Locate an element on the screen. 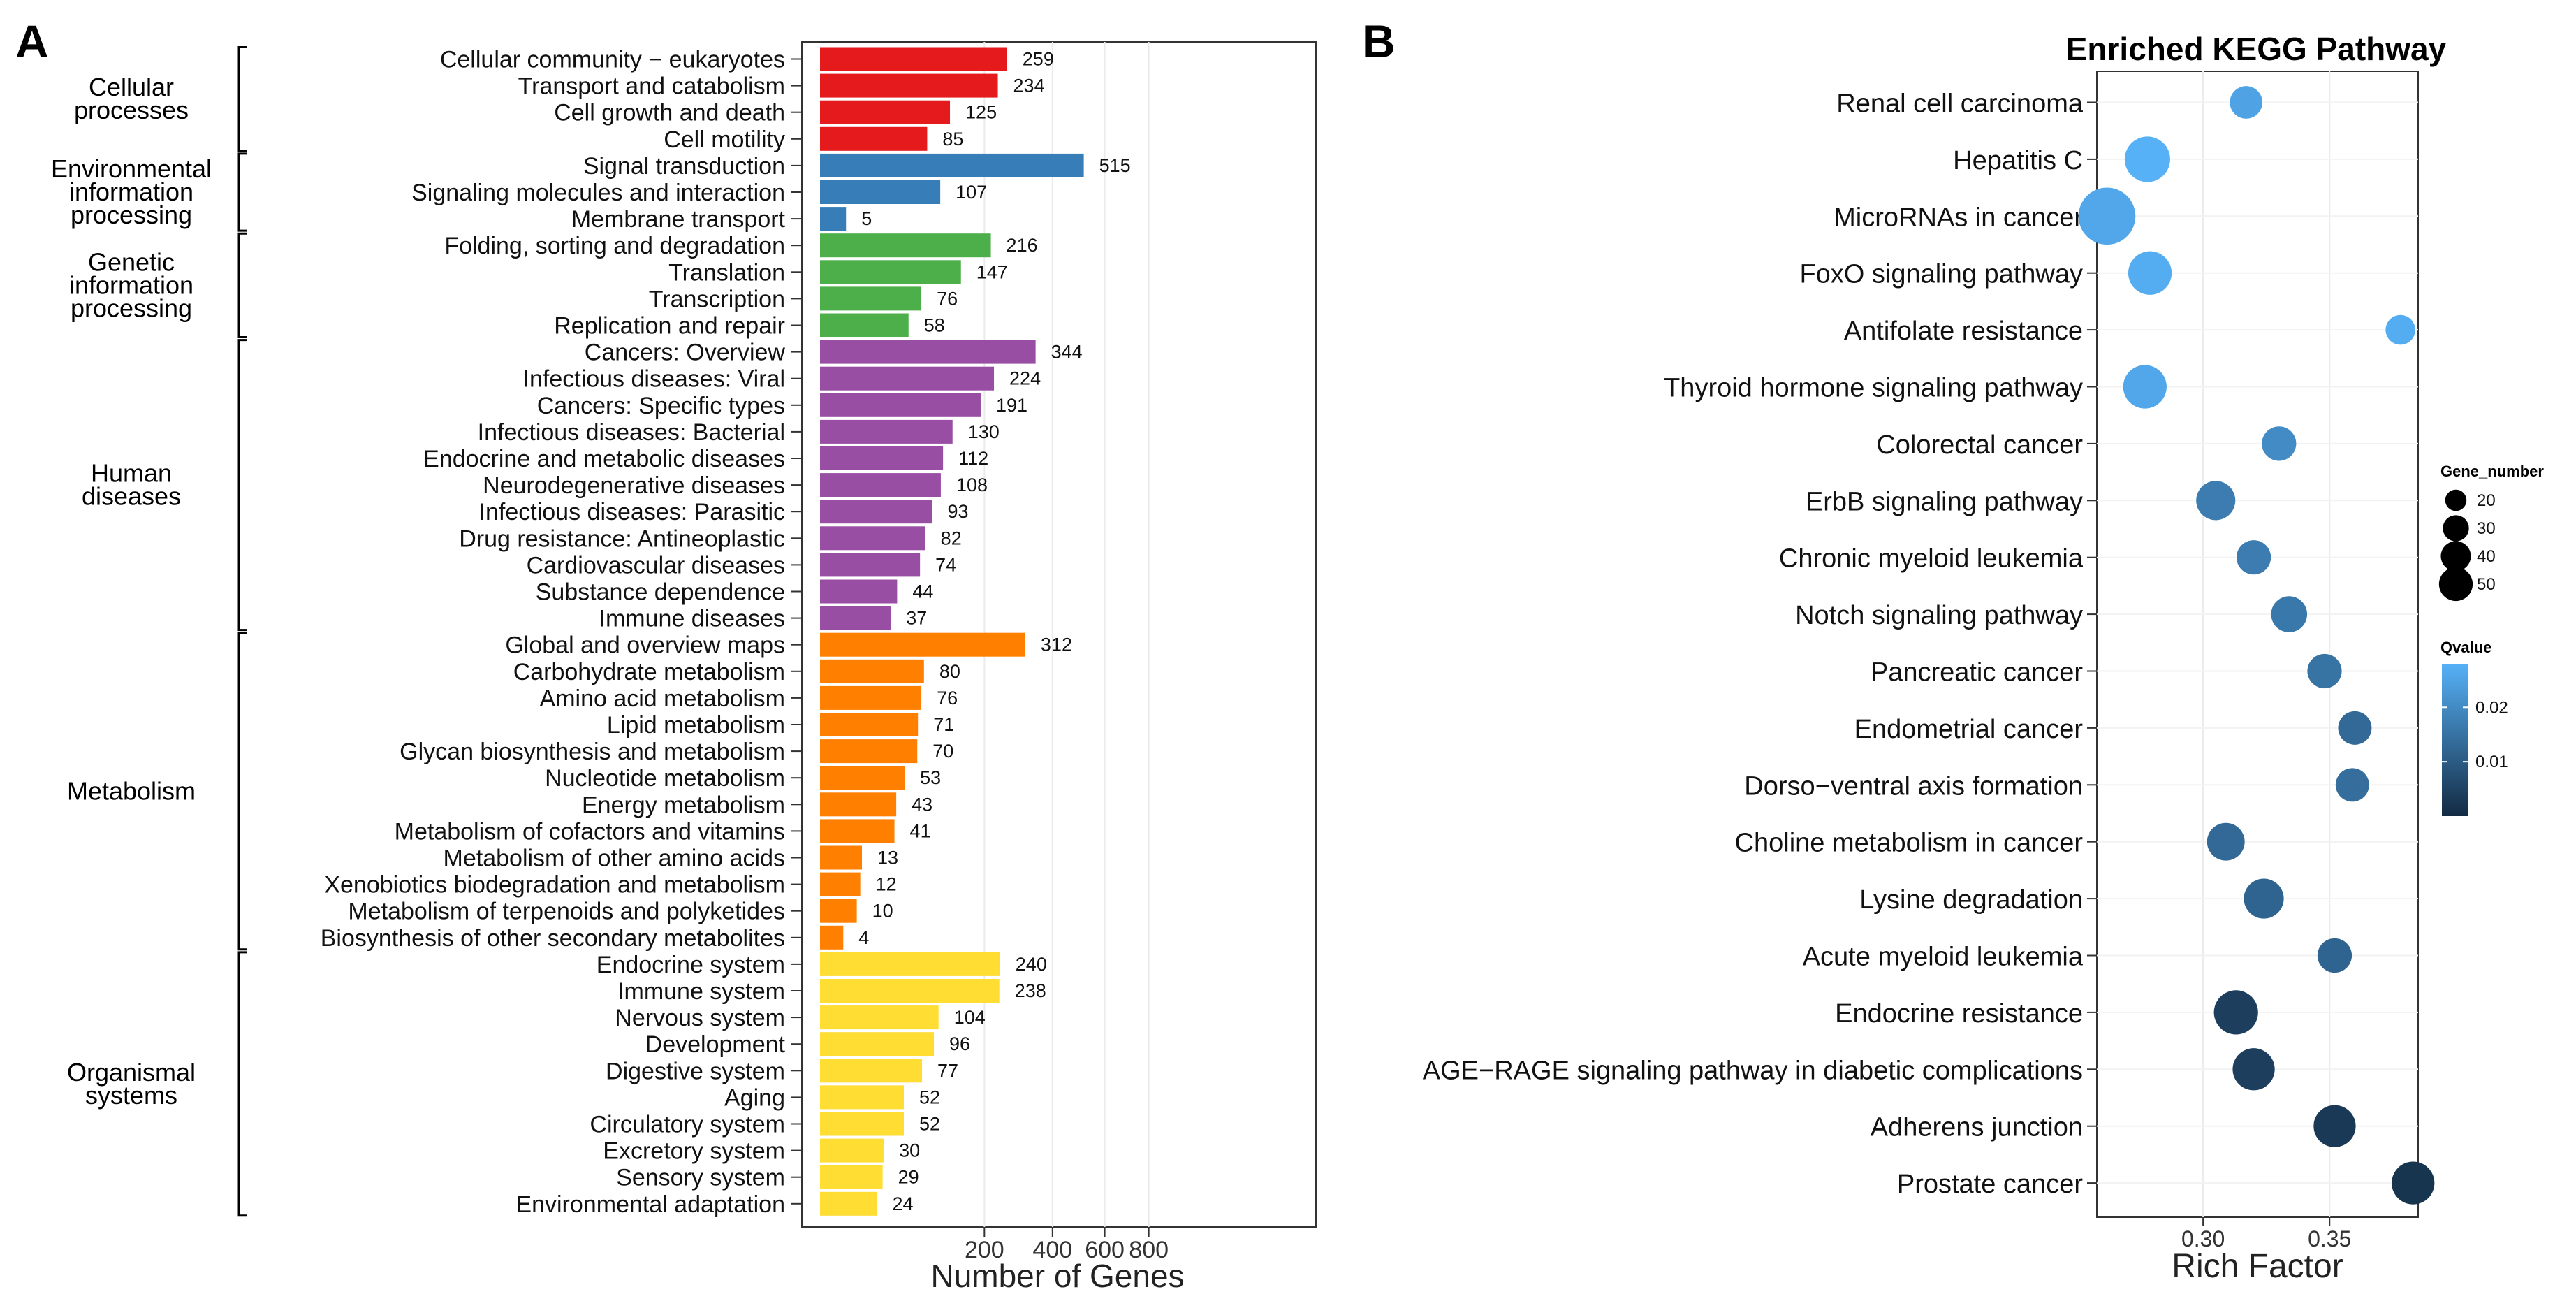  bar-value-label: 238 is located at coordinates (1030, 991).